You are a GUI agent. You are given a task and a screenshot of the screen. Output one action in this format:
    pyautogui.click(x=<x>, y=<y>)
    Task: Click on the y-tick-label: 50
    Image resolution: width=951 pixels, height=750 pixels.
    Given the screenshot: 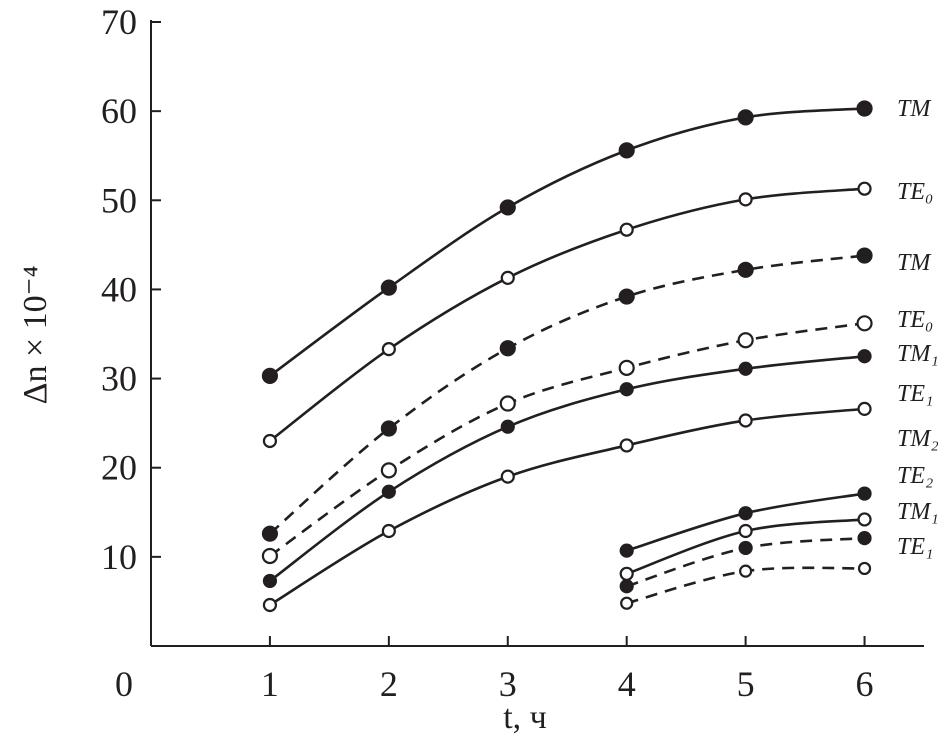 What is the action you would take?
    pyautogui.click(x=119, y=200)
    